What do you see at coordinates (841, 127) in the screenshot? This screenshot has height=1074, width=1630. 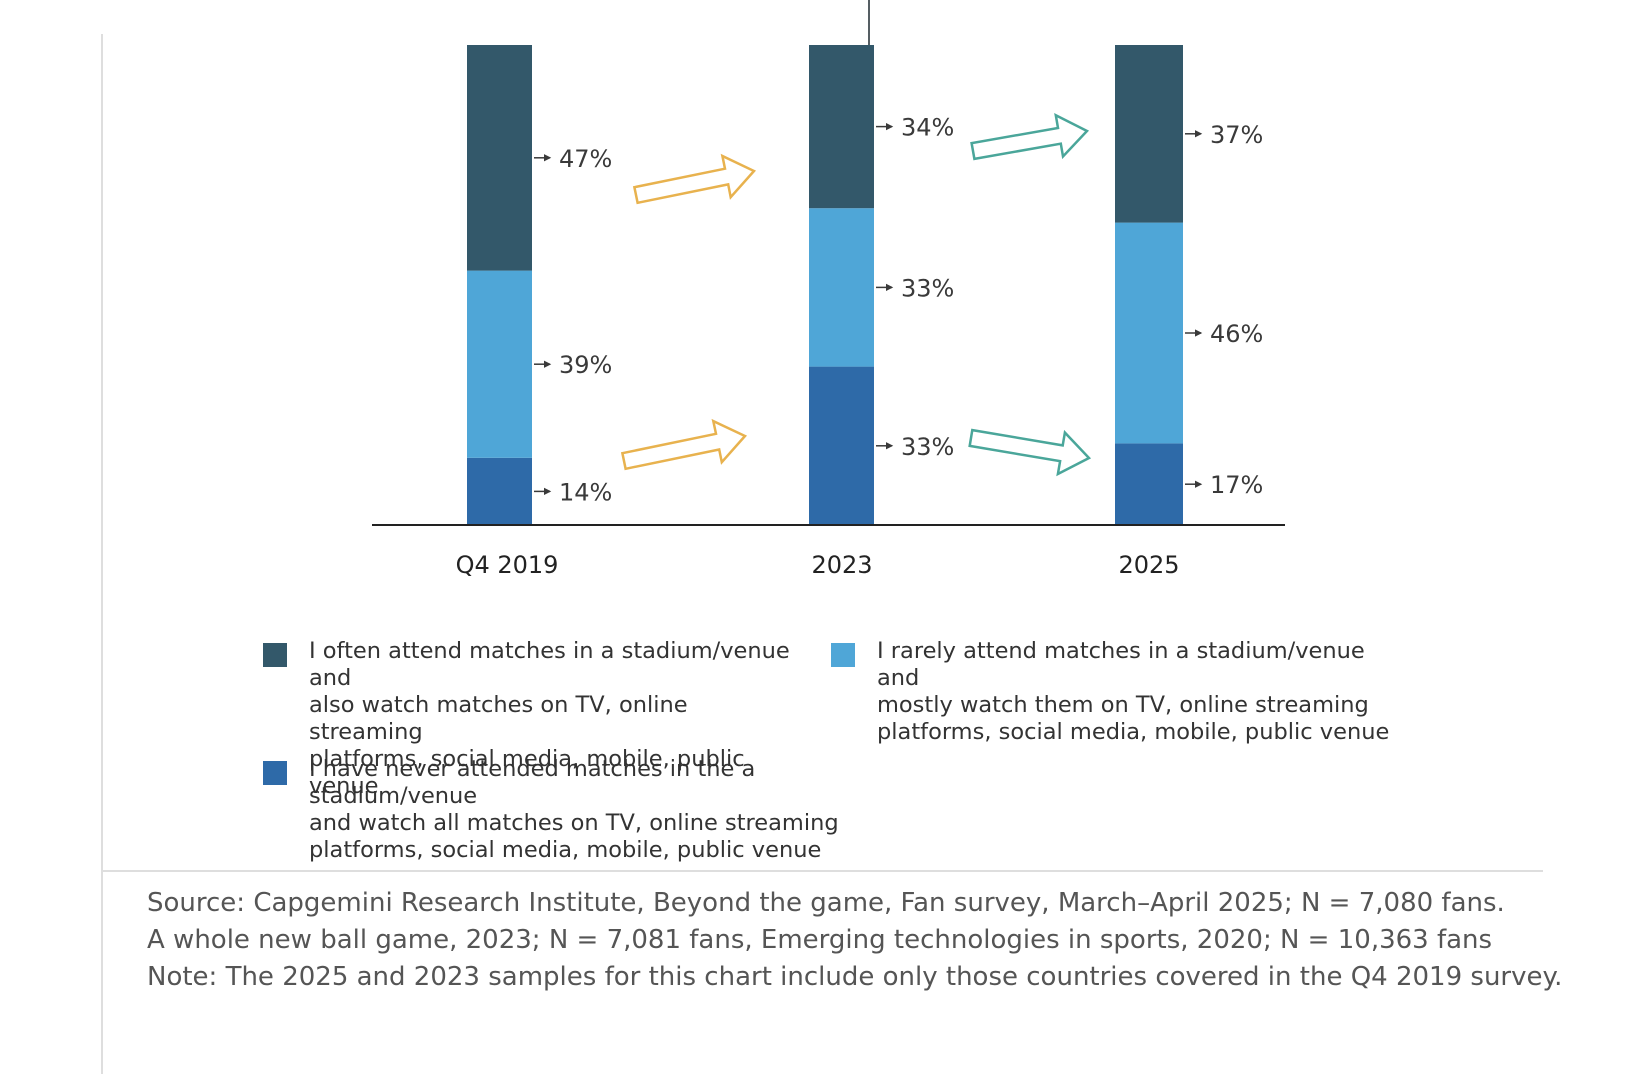 I see `bar-2023-often` at bounding box center [841, 127].